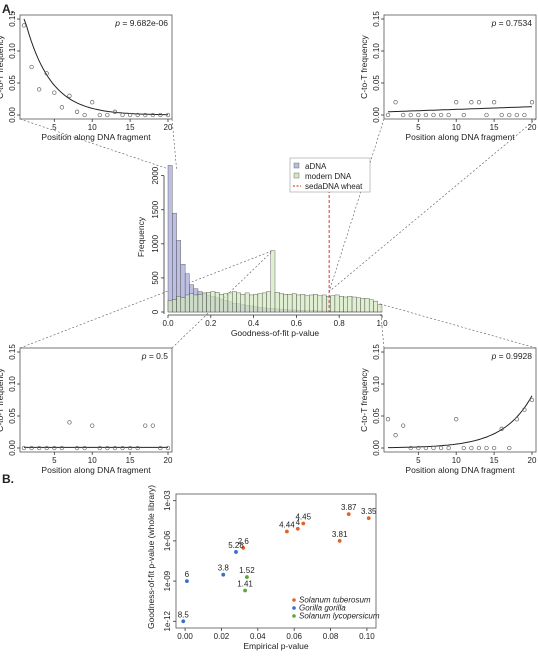  What do you see at coordinates (151, 557) in the screenshot?
I see `y-axis-label: Goodness-of-fit p-value (whole library)` at bounding box center [151, 557].